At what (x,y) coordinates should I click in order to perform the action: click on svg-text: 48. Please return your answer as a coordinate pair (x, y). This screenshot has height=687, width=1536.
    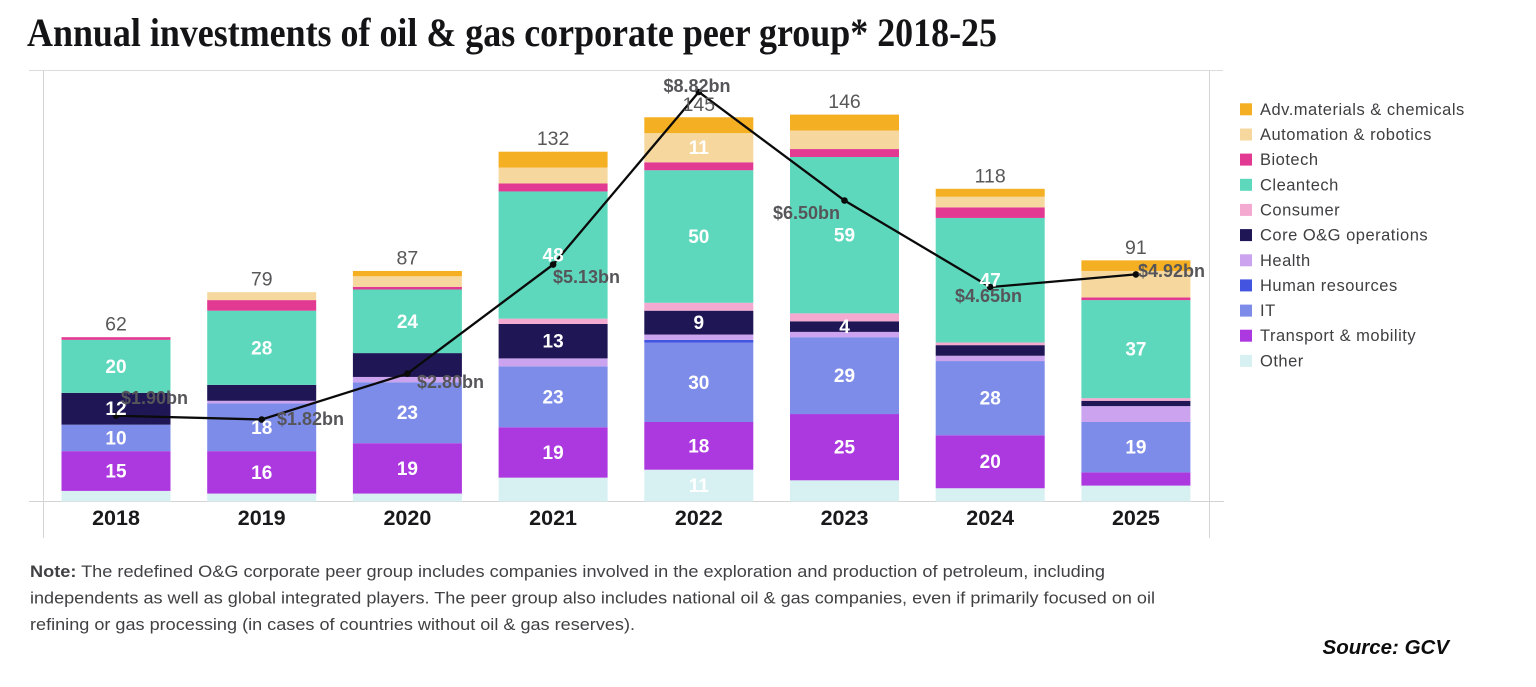
    Looking at the image, I should click on (553, 256).